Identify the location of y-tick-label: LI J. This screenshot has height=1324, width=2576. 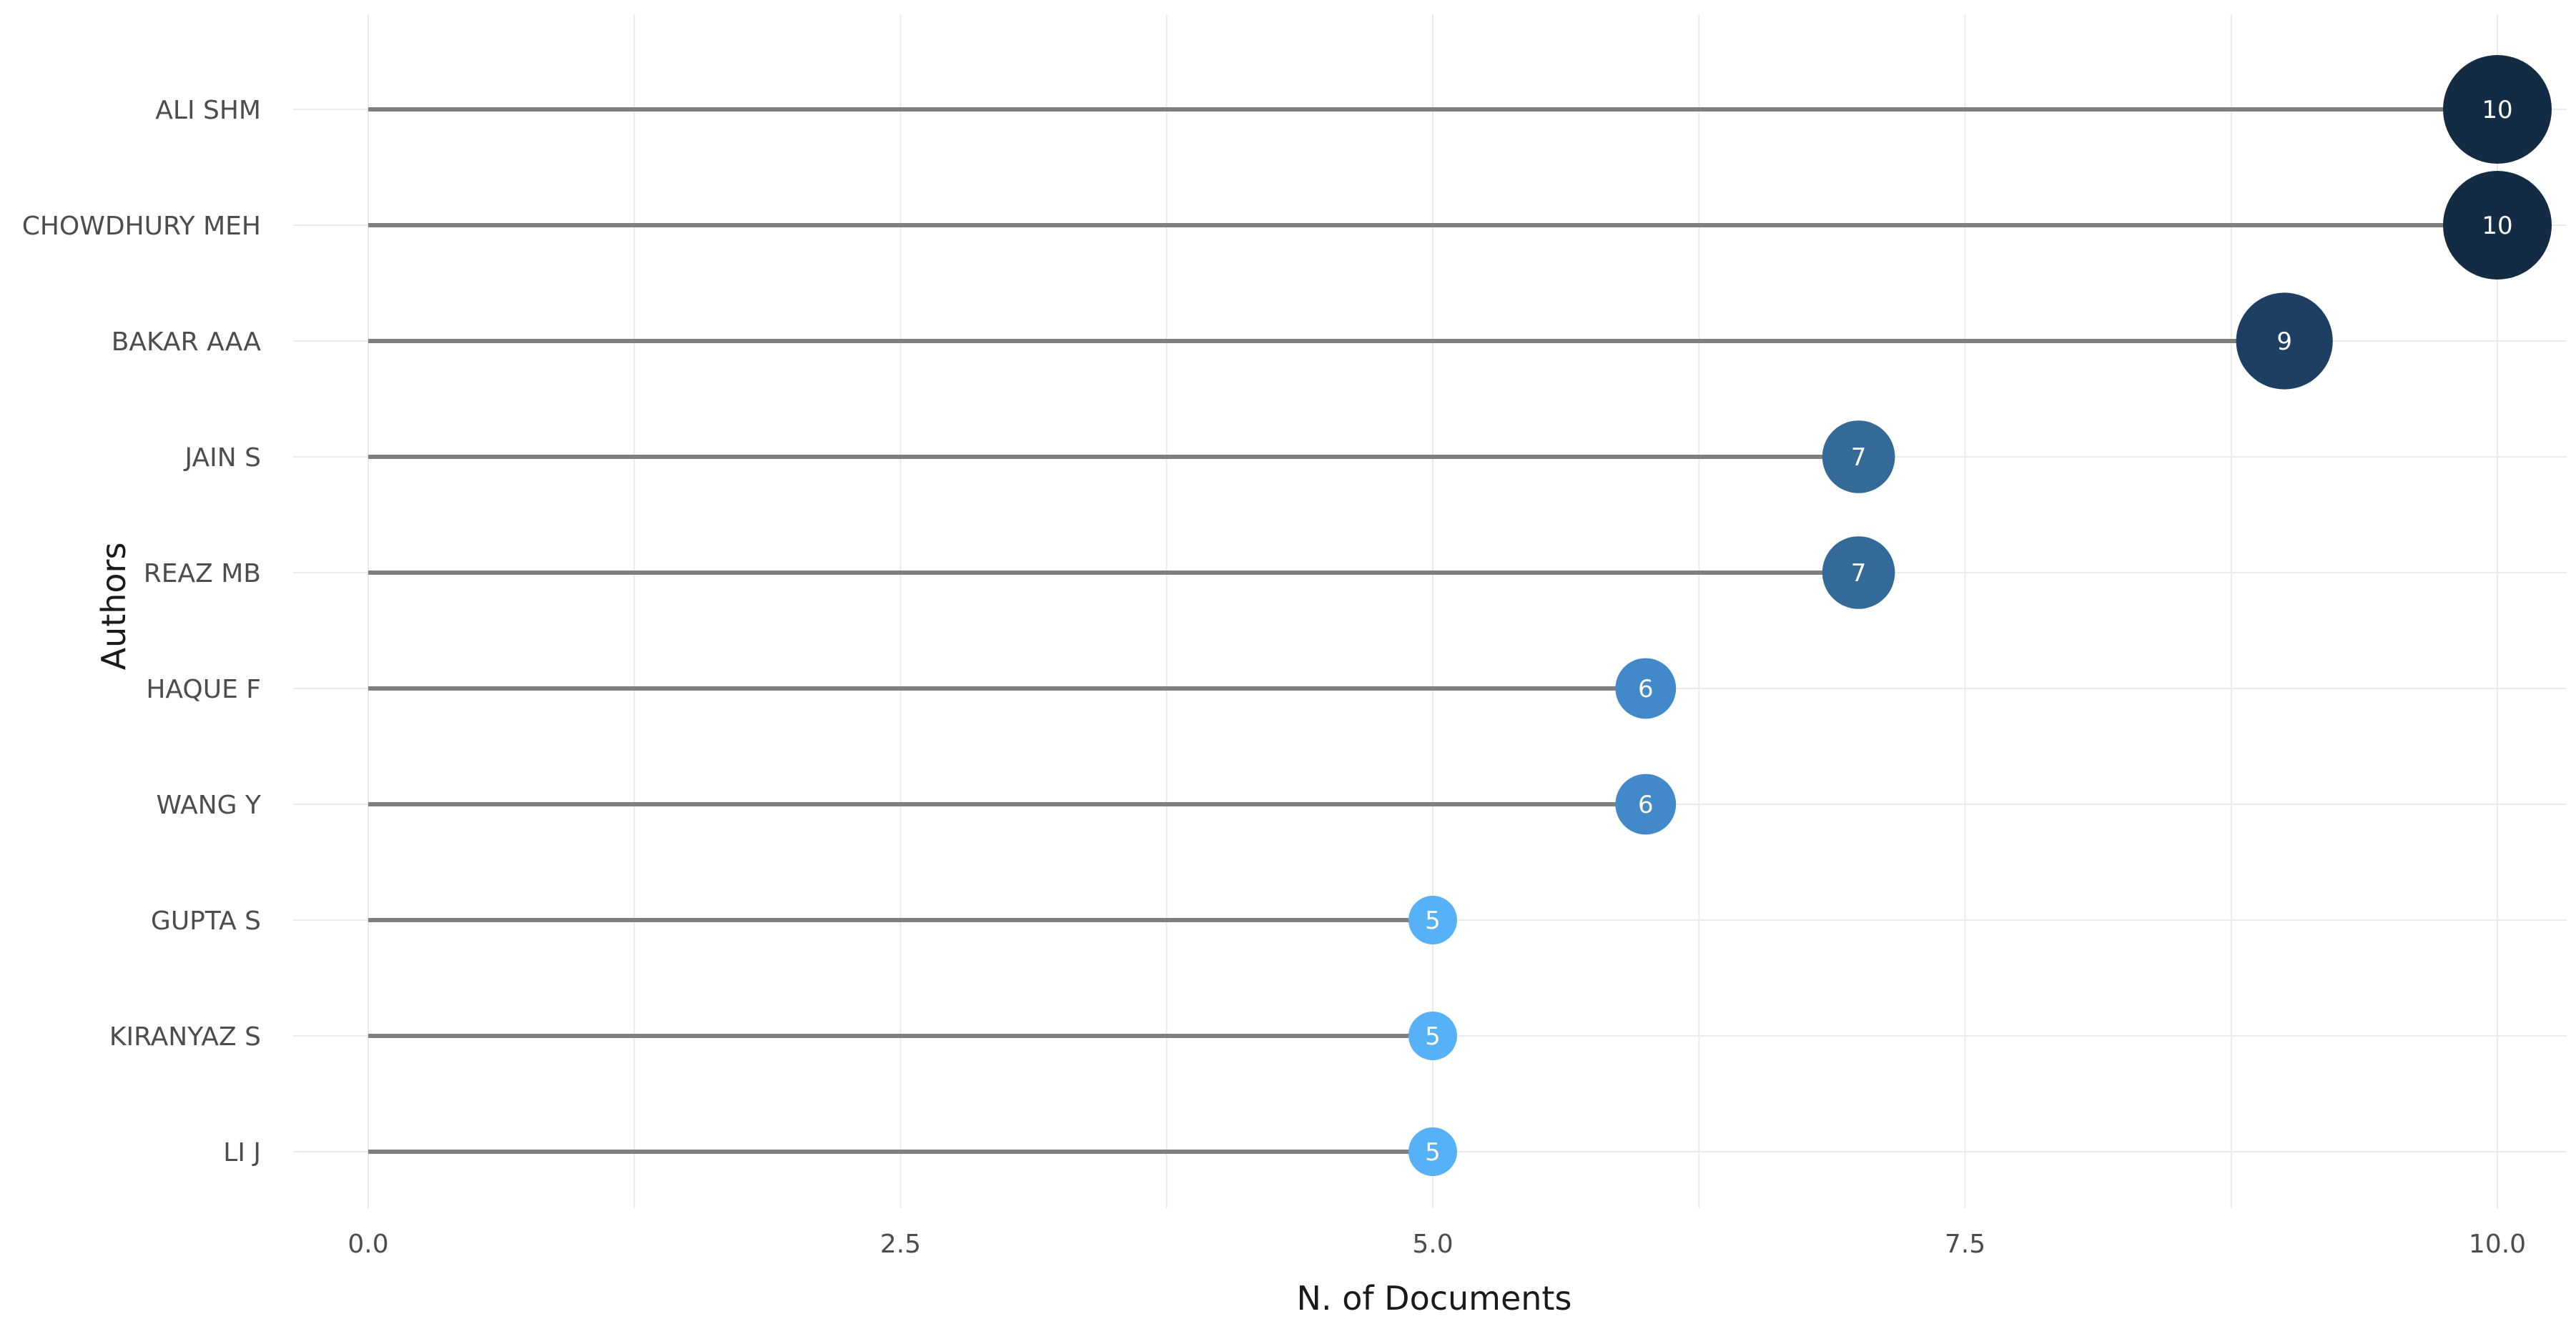
(242, 1152).